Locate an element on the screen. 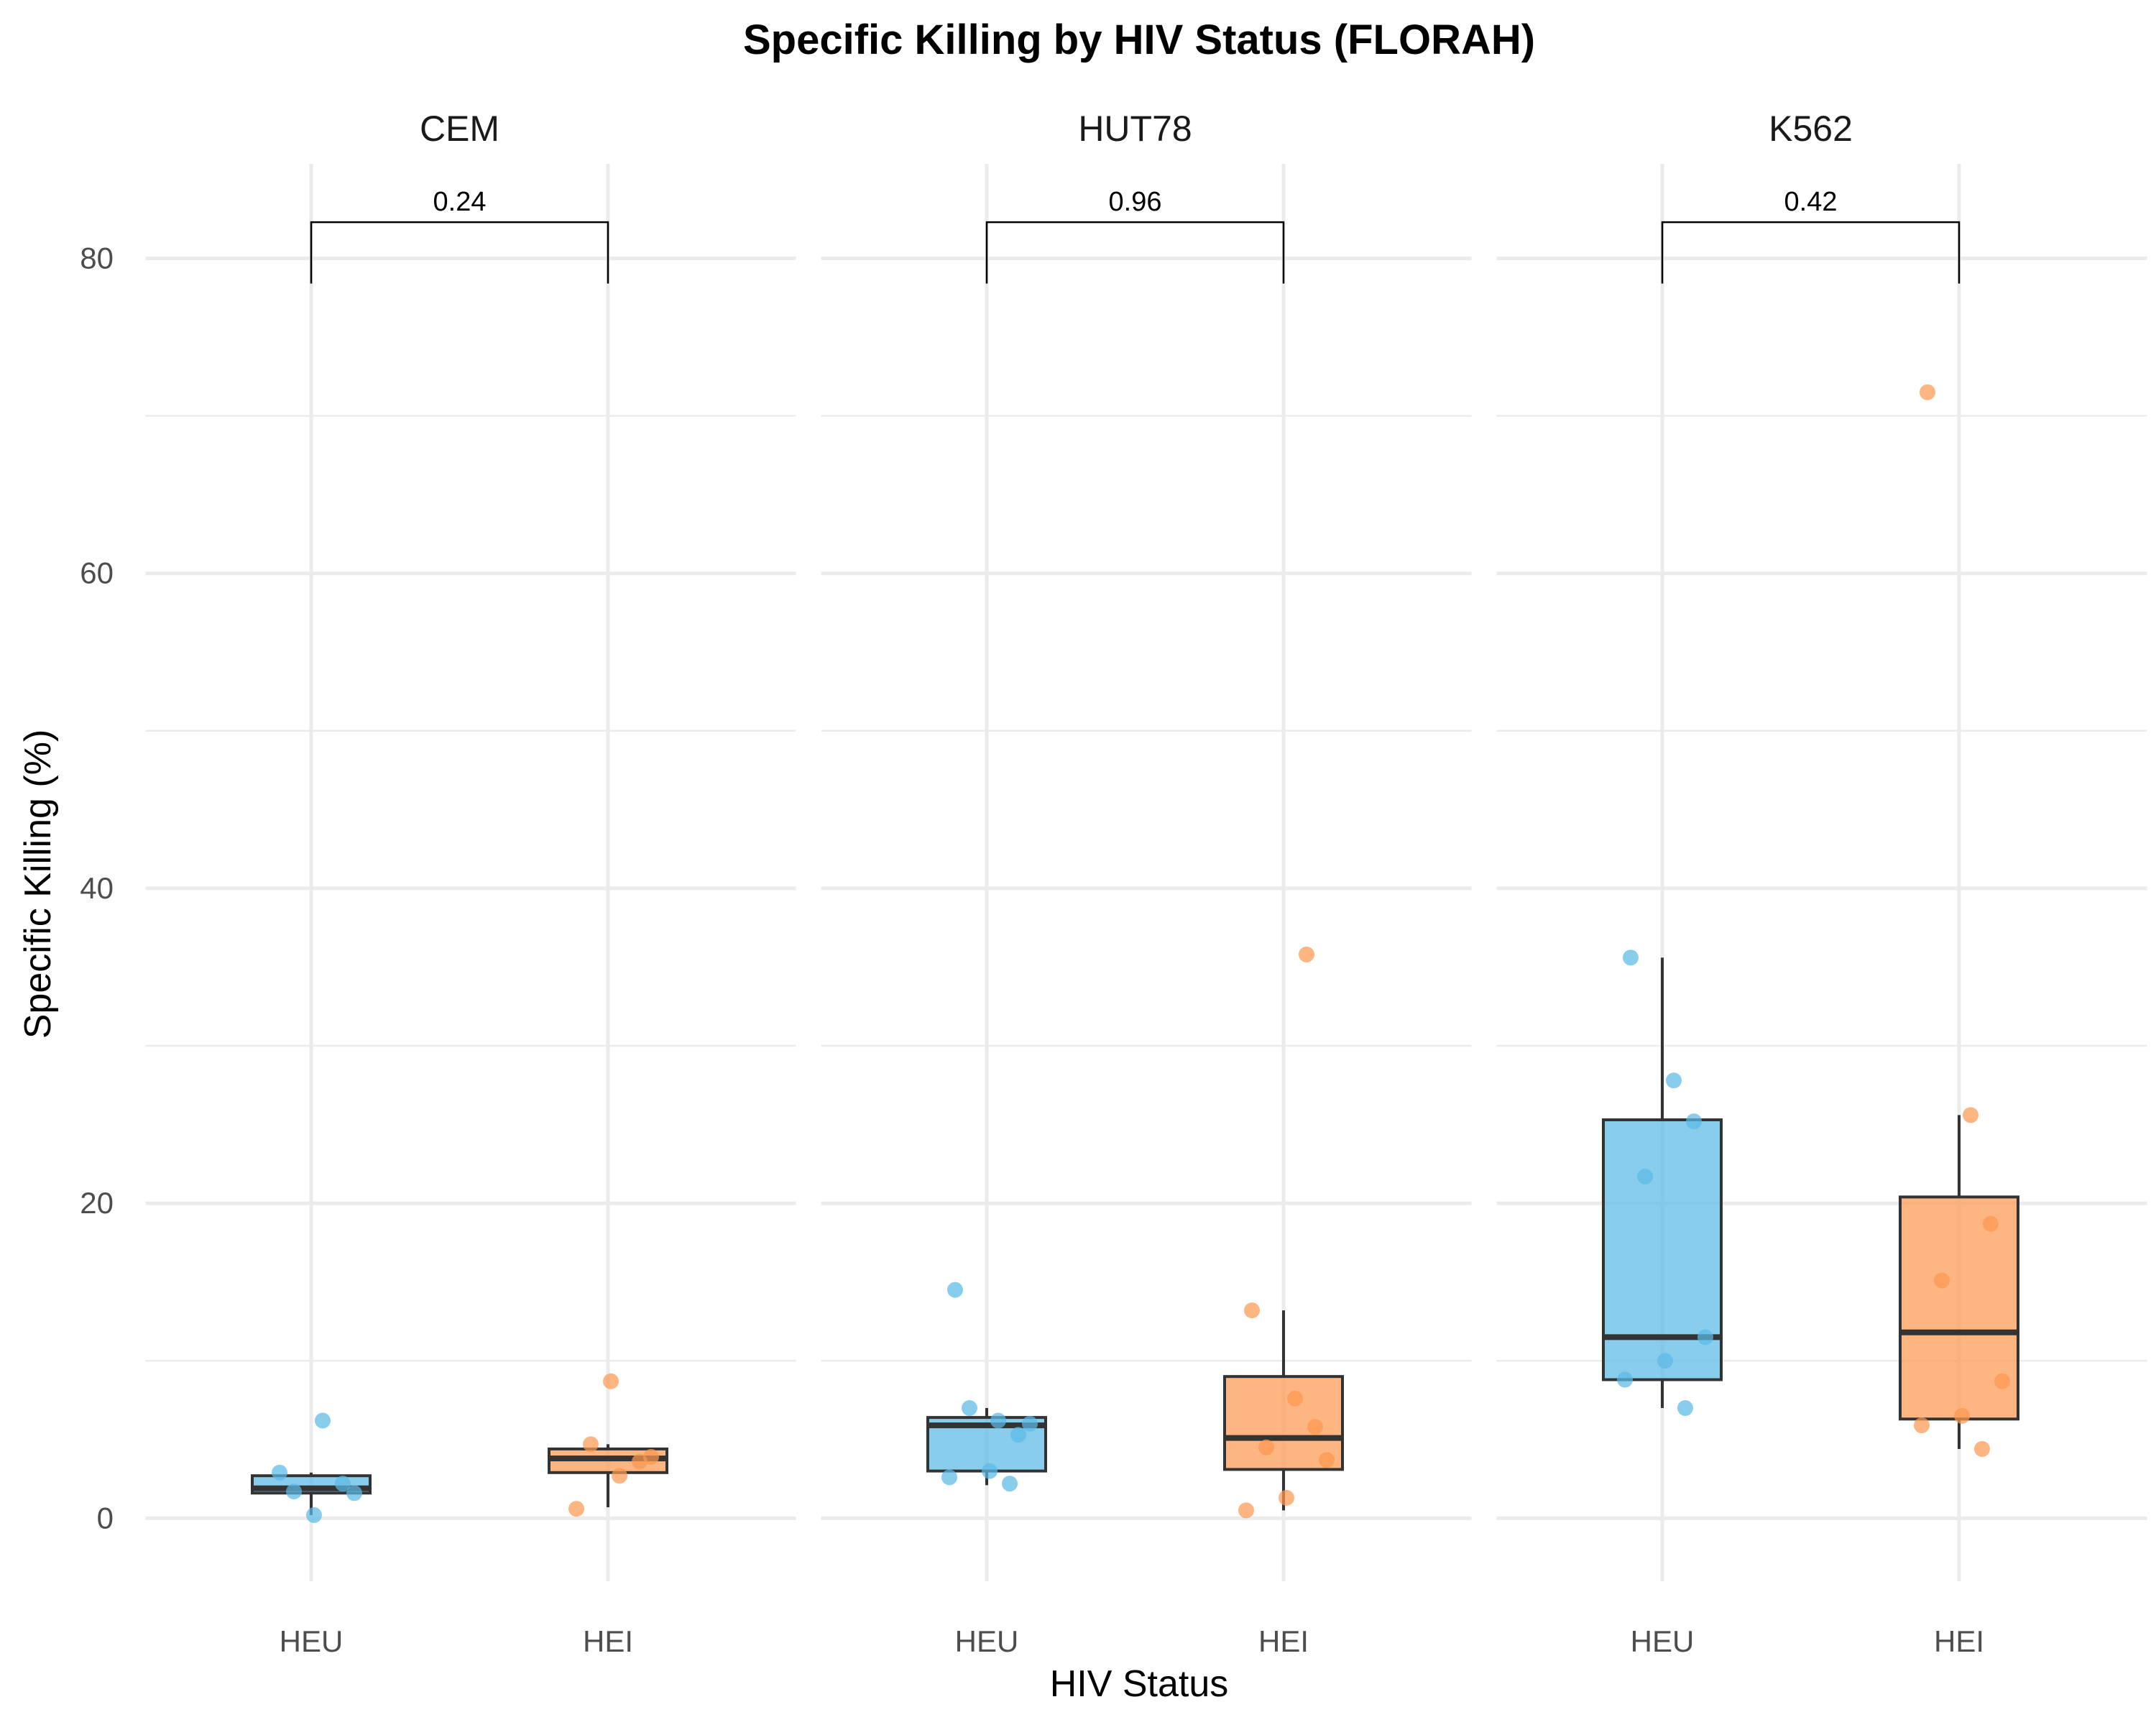  y-tick-label: 60 is located at coordinates (97, 573).